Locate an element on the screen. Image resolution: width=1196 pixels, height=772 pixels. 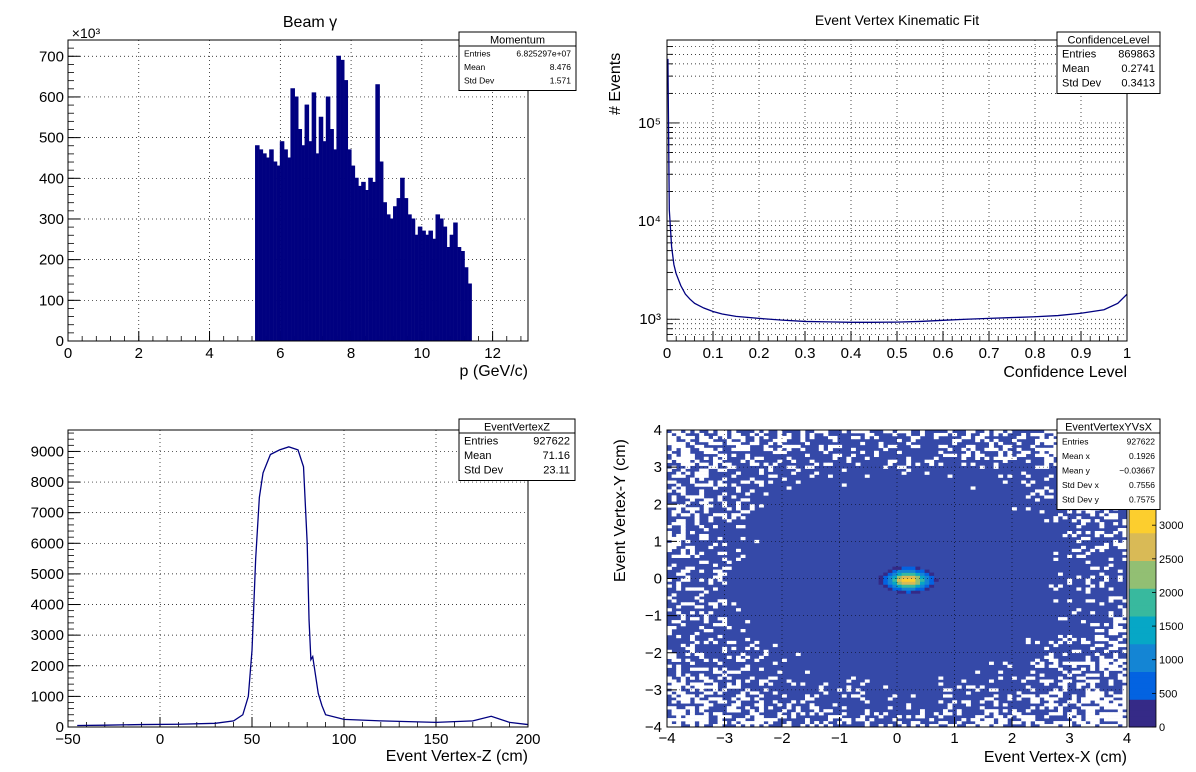
chart-title: Event Vertex Kinematic Fit is located at coordinates (897, 20).